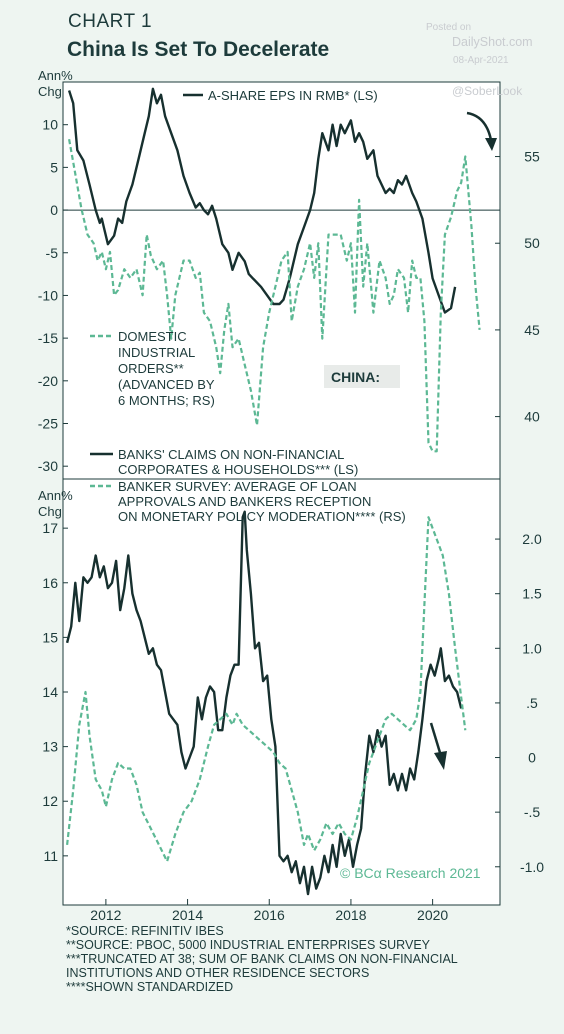  I want to click on x-tick-label: 2012, so click(105, 915).